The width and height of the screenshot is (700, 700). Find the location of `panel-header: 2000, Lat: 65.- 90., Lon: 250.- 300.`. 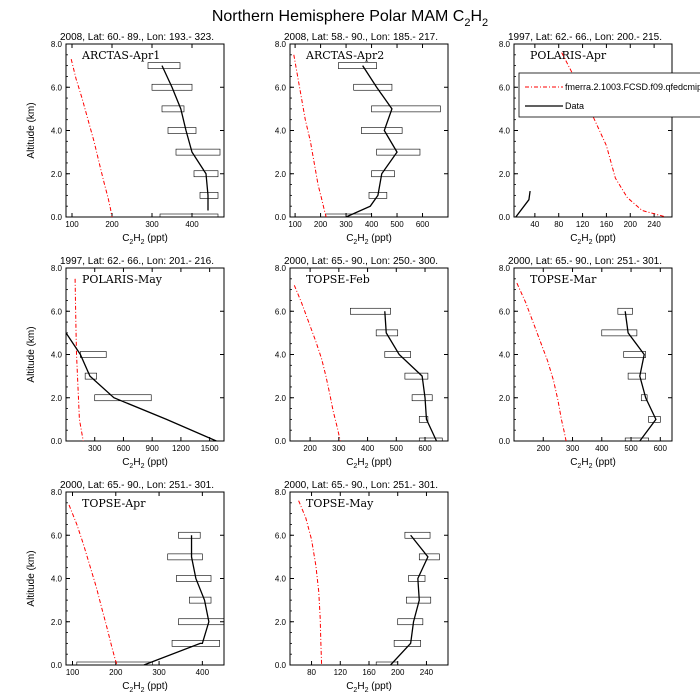

panel-header: 2000, Lat: 65.- 90., Lon: 250.- 300. is located at coordinates (361, 261).